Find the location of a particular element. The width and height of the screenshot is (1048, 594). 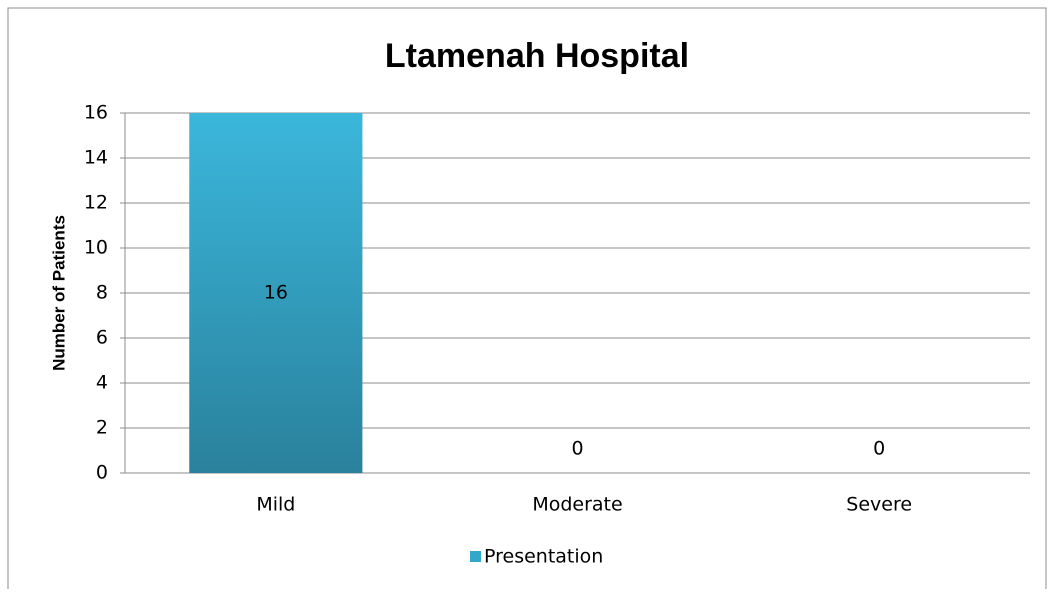

chart-title: Ltamenah Hospital is located at coordinates (537, 56).